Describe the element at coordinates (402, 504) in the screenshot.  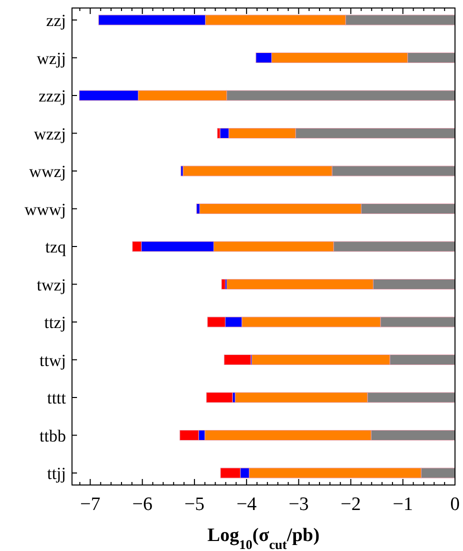
I see `x-tick-label: −1` at that location.